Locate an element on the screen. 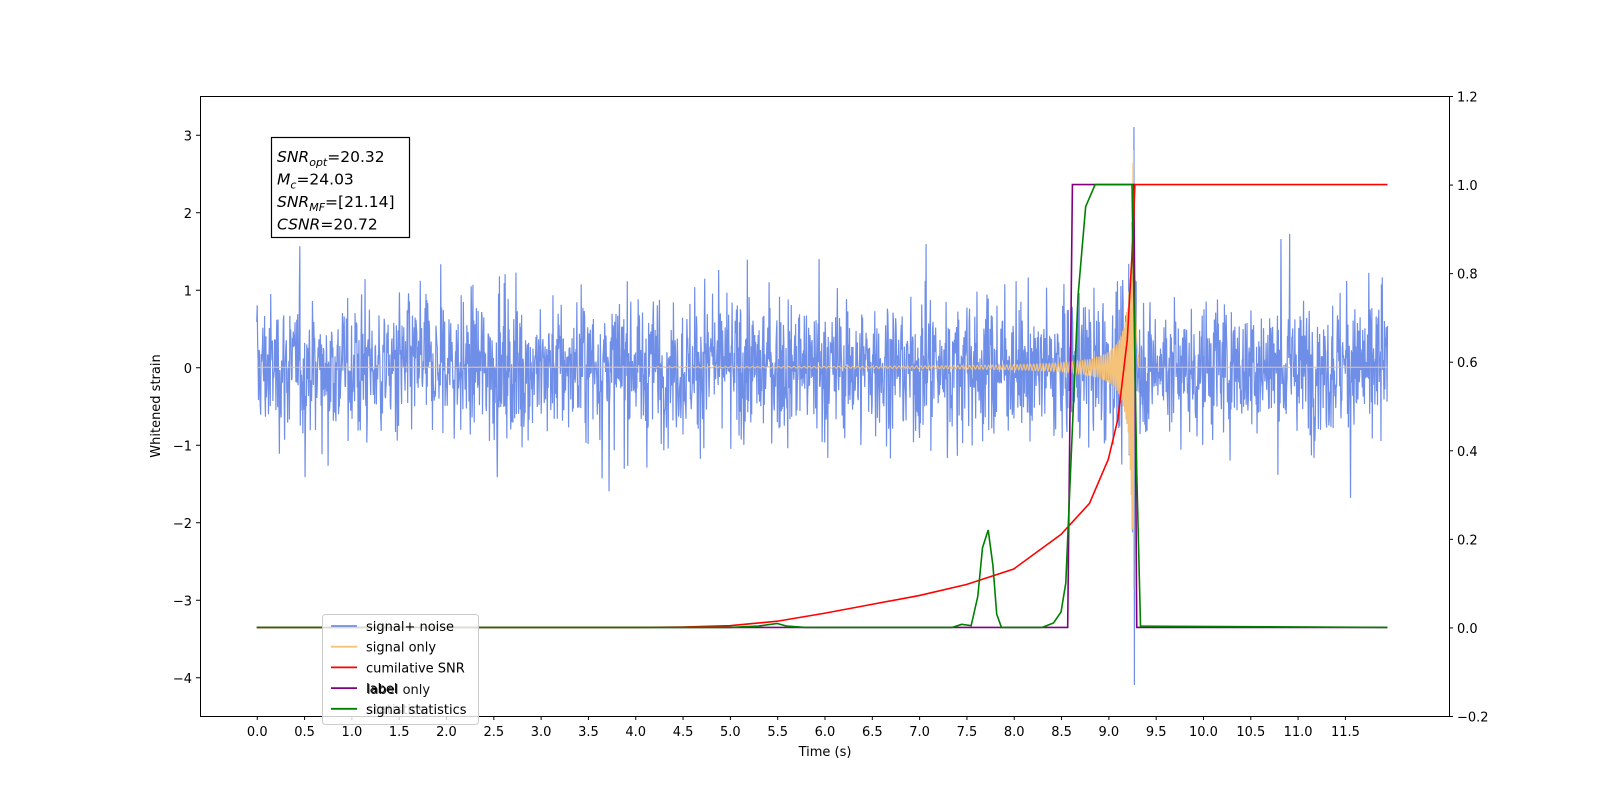 The height and width of the screenshot is (800, 1600). legend-frame is located at coordinates (400, 669).